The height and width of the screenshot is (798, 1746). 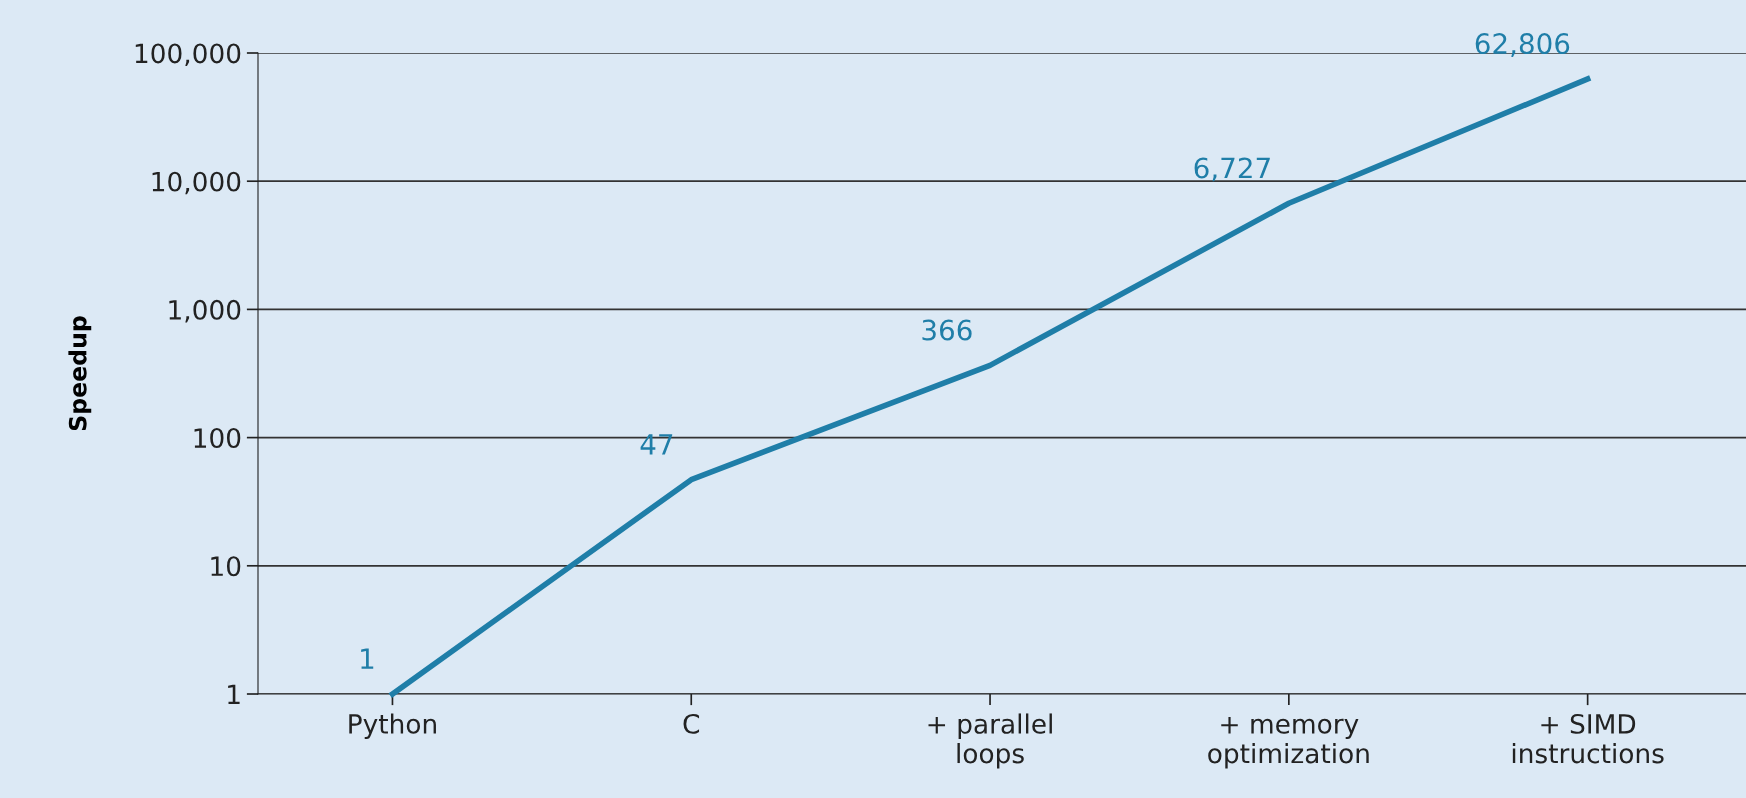 I want to click on x-tick-label: + parallel loops, so click(x=990, y=741).